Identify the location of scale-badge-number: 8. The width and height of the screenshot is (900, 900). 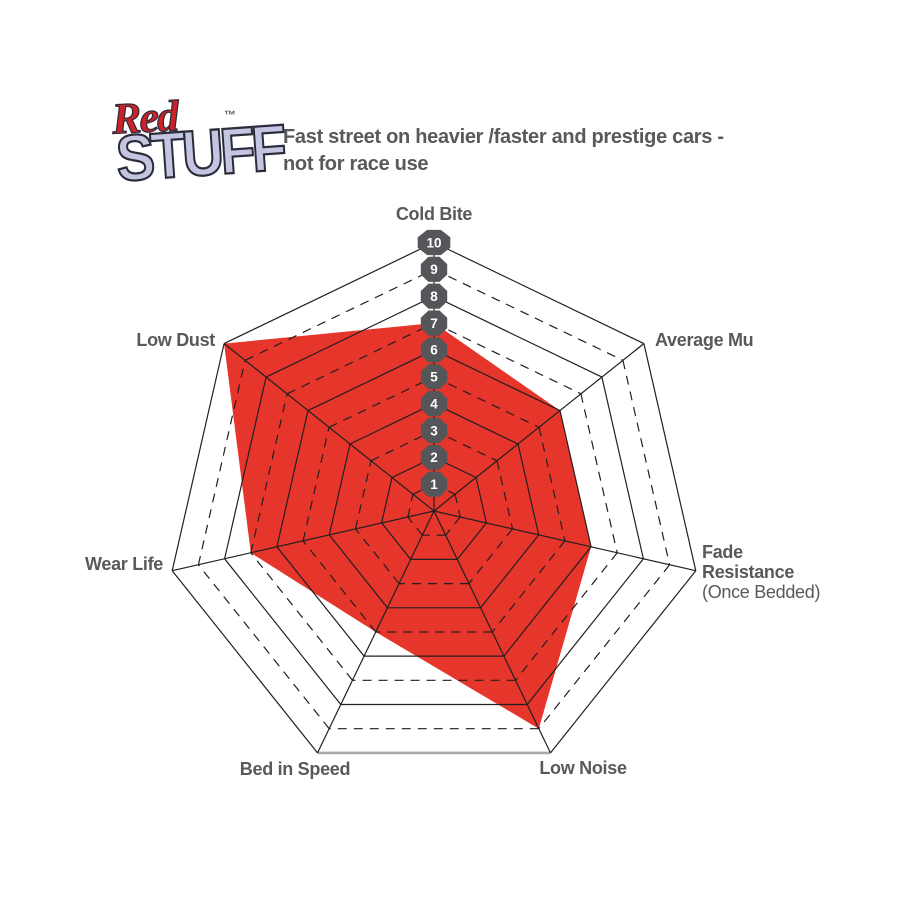
(434, 296).